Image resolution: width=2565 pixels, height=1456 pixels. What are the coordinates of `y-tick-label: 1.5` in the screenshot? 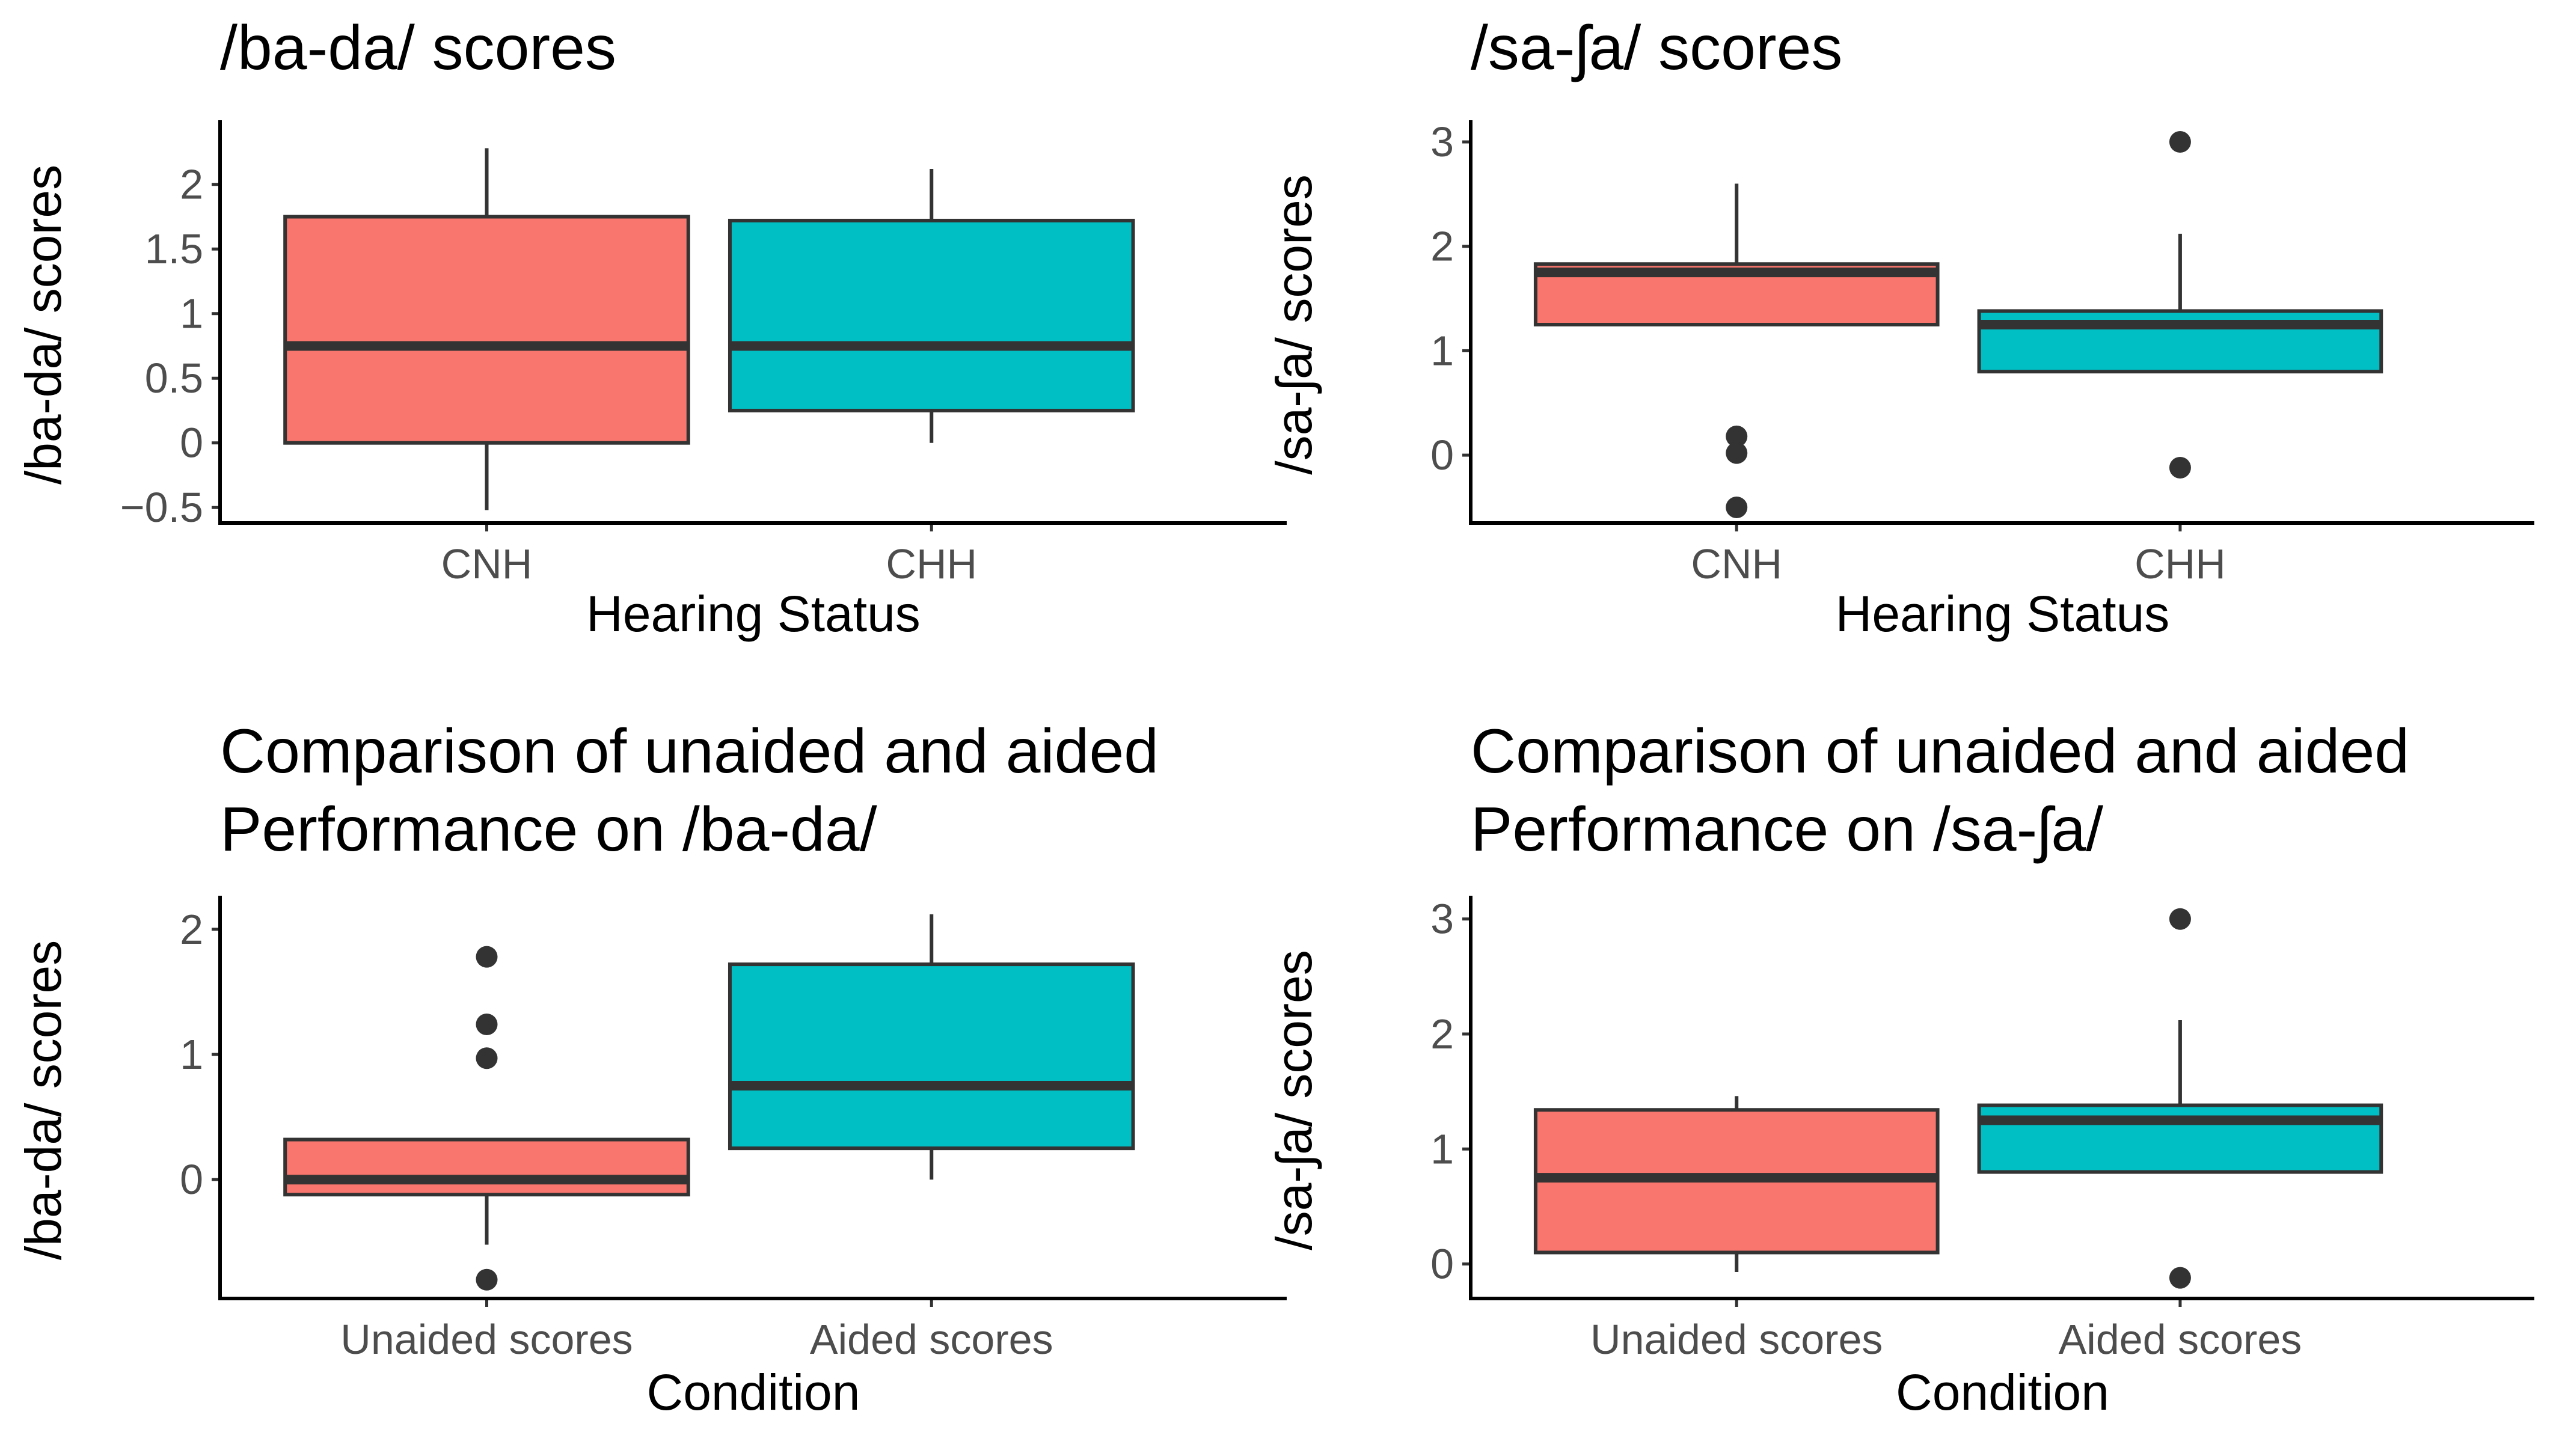 It's located at (174, 249).